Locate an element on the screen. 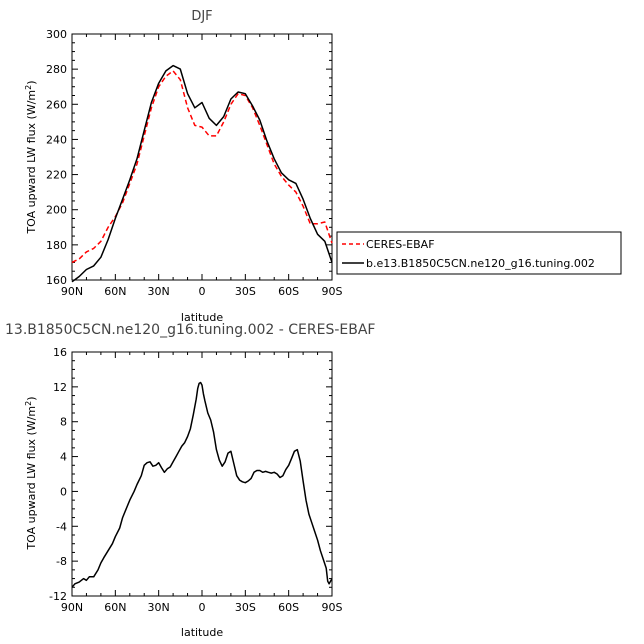 The image size is (644, 644). bottom-x-tick-label: 30N is located at coordinates (159, 607).